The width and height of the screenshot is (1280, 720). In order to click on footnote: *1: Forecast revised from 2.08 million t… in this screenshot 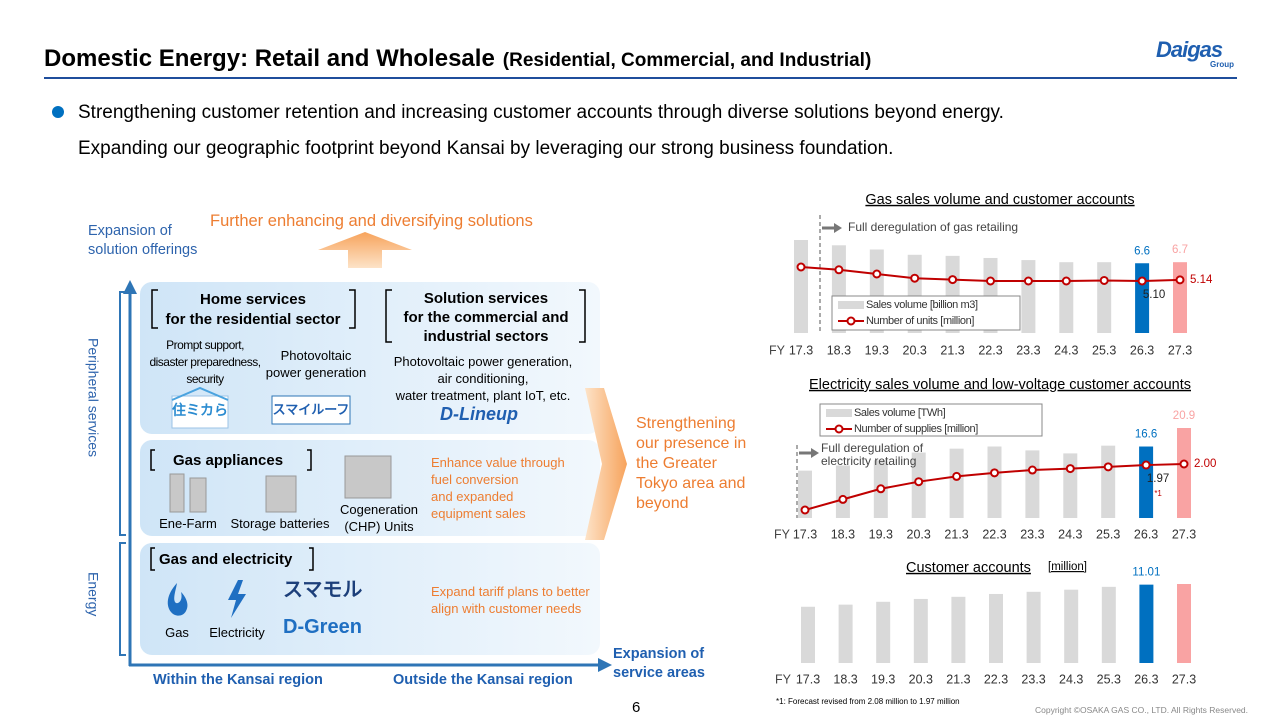, I will do `click(868, 701)`.